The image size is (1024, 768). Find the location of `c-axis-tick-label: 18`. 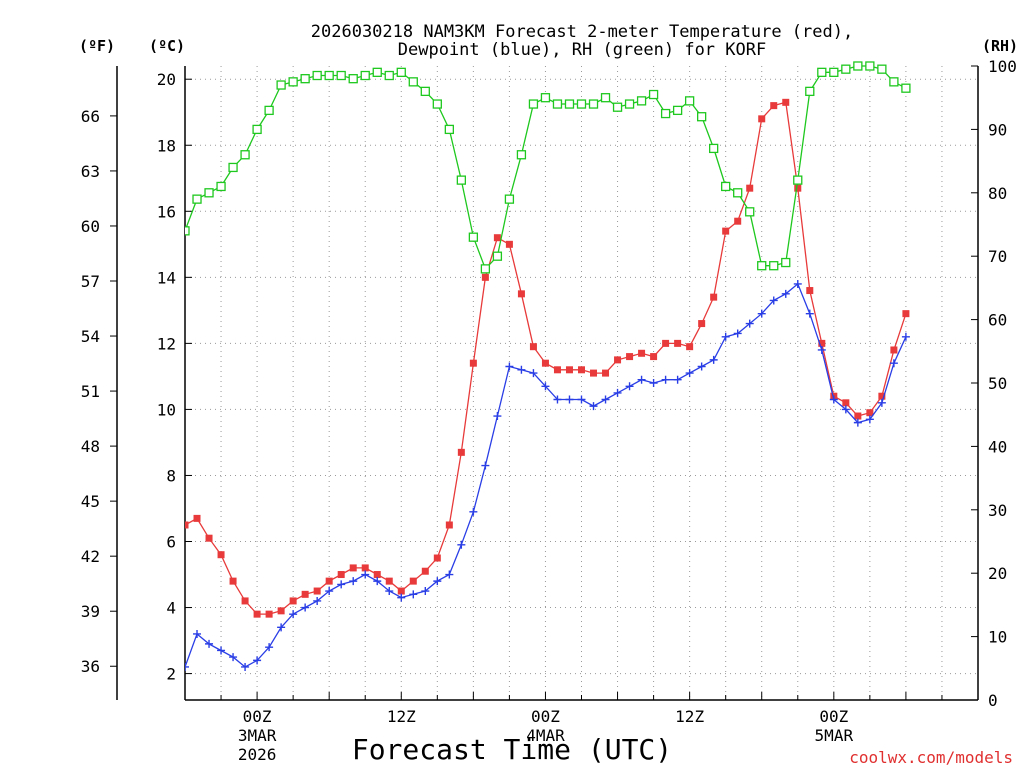

c-axis-tick-label: 18 is located at coordinates (166, 145).